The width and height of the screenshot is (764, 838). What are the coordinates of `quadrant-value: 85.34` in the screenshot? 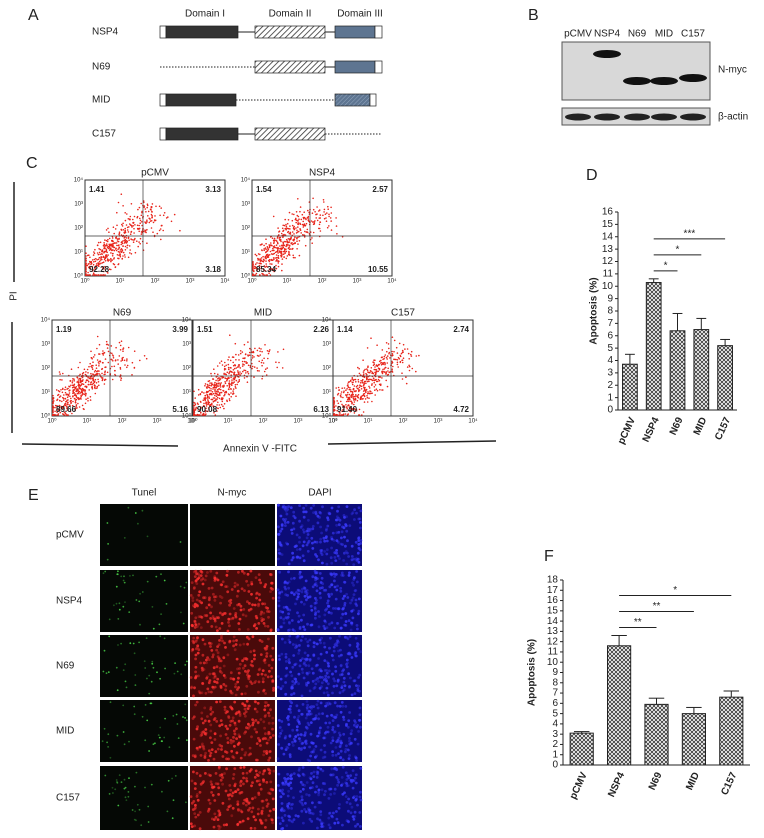 It's located at (266, 269).